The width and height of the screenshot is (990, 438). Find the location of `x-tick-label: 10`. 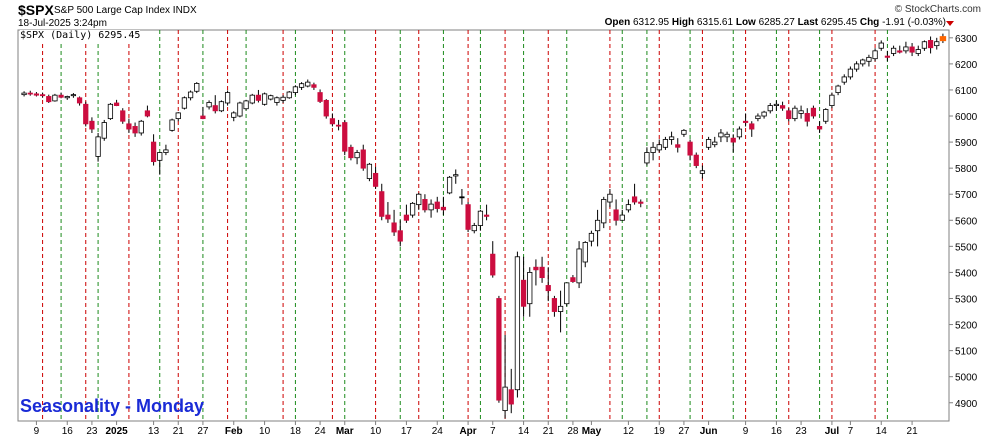

x-tick-label: 10 is located at coordinates (376, 431).